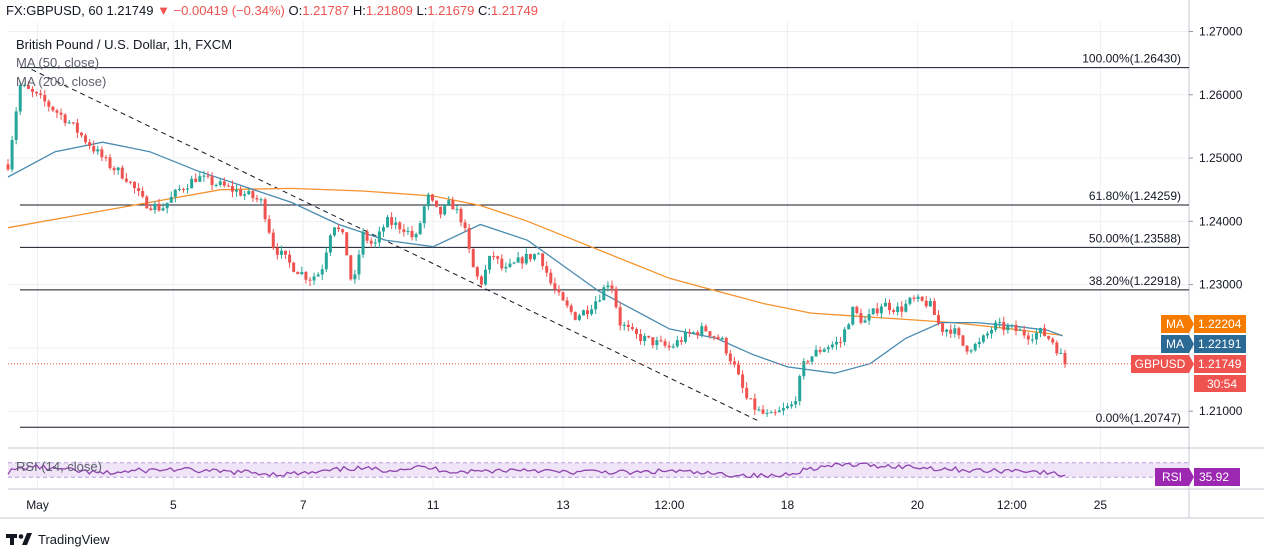  Describe the element at coordinates (54, 10) in the screenshot. I see `symbol-label: FX:GBPUSD, 60` at that location.